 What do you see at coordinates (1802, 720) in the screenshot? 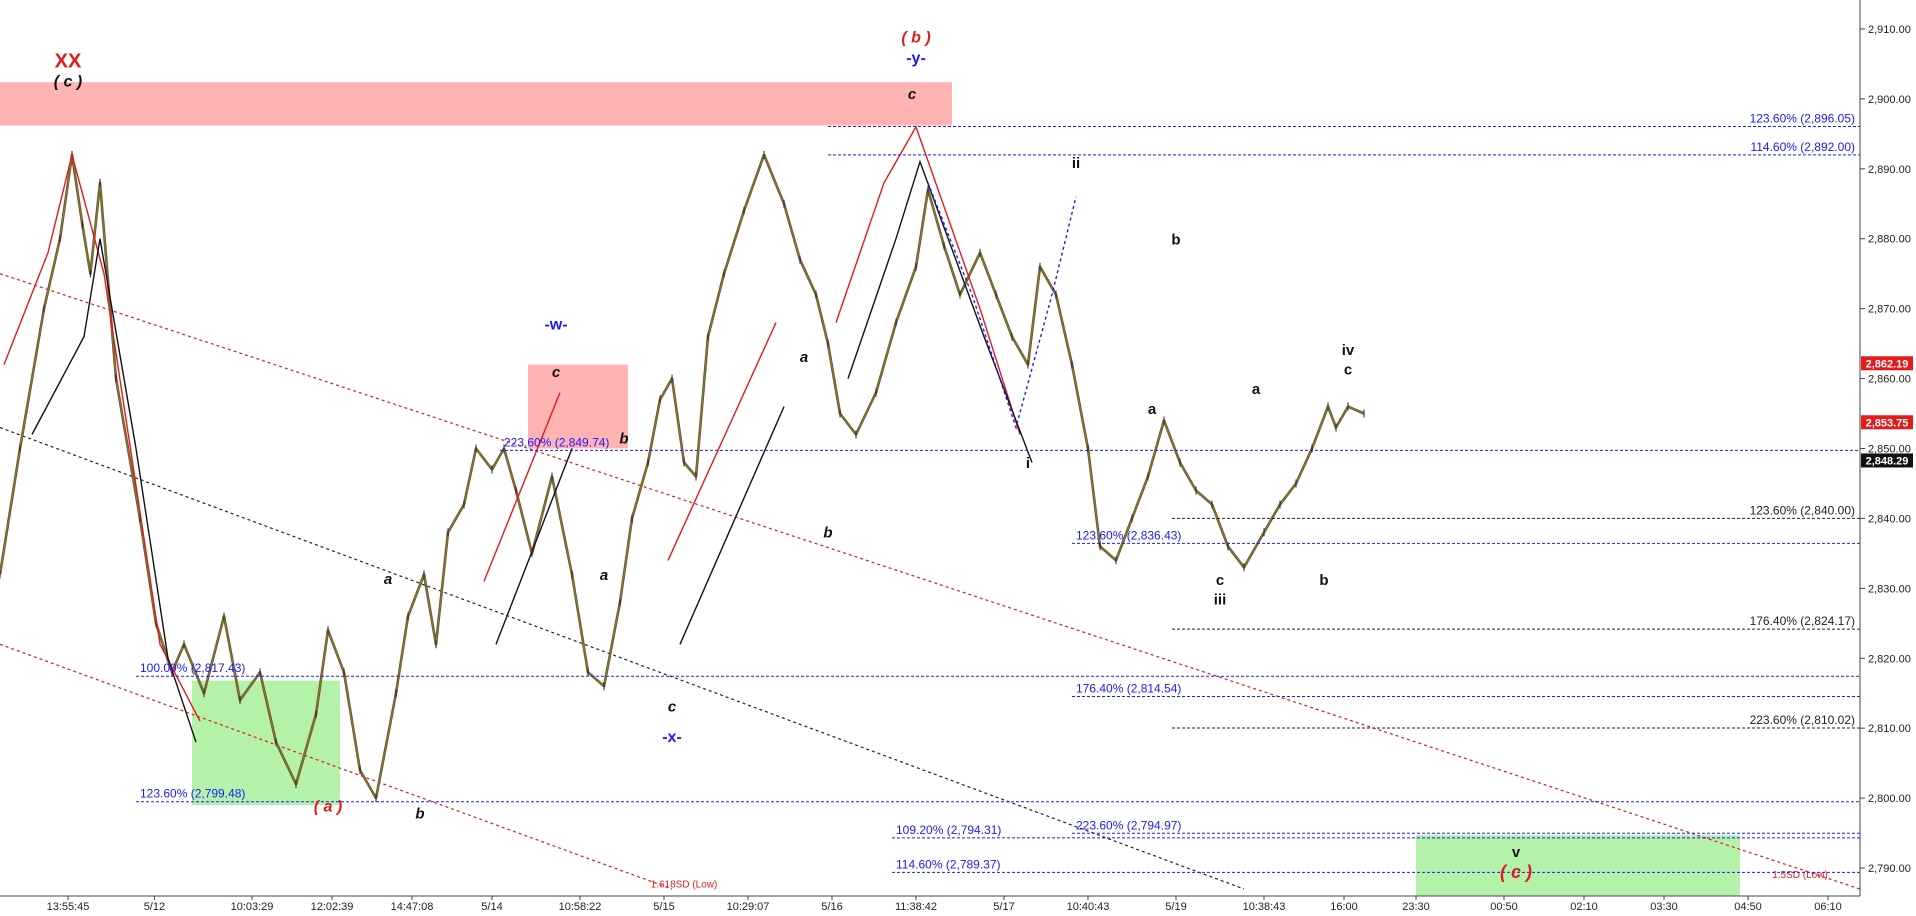
I see `fib-level-label: 223.60% (2,810.02)` at bounding box center [1802, 720].